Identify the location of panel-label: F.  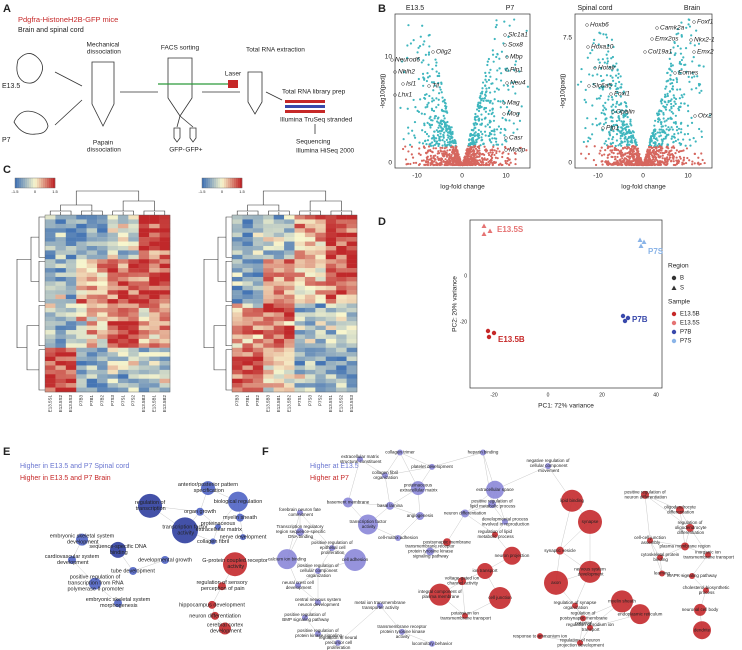
(265, 452).